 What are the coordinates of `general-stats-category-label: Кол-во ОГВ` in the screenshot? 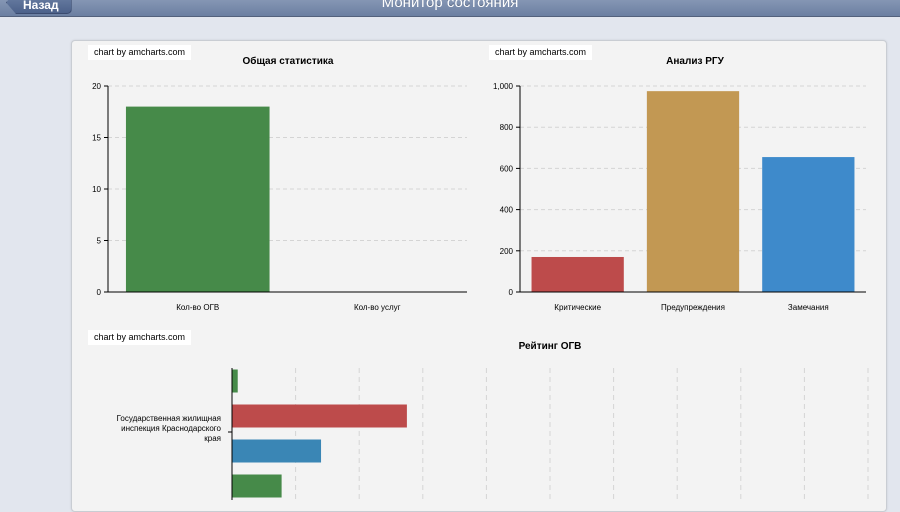 It's located at (197, 307).